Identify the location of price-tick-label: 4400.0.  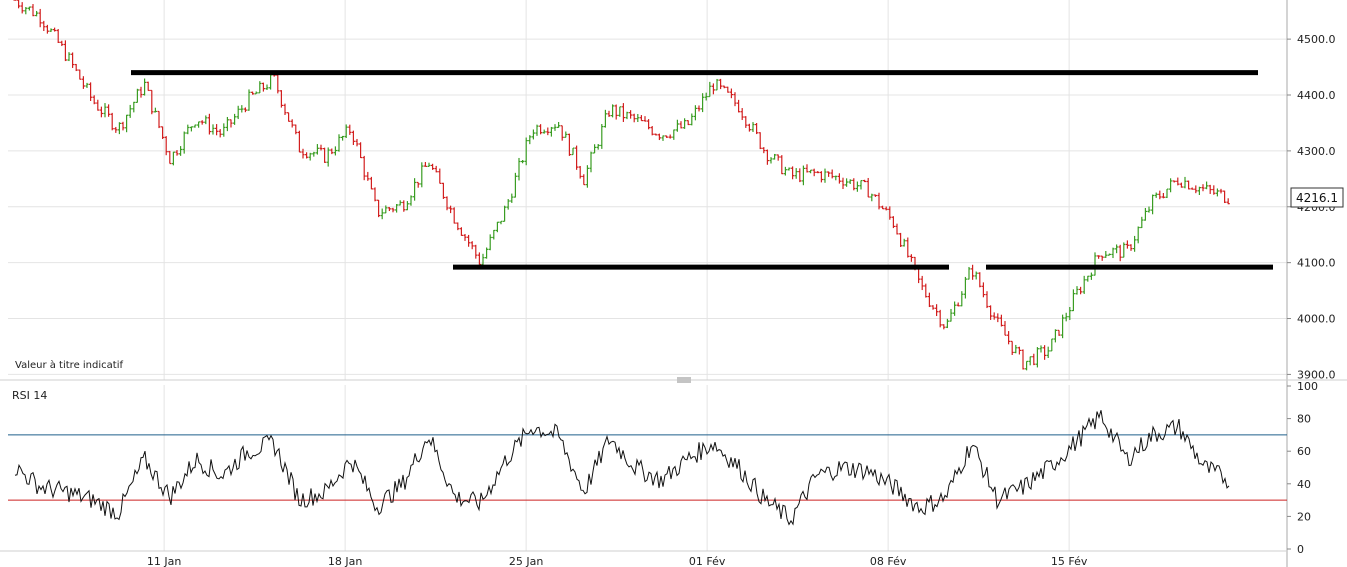
(1316, 95).